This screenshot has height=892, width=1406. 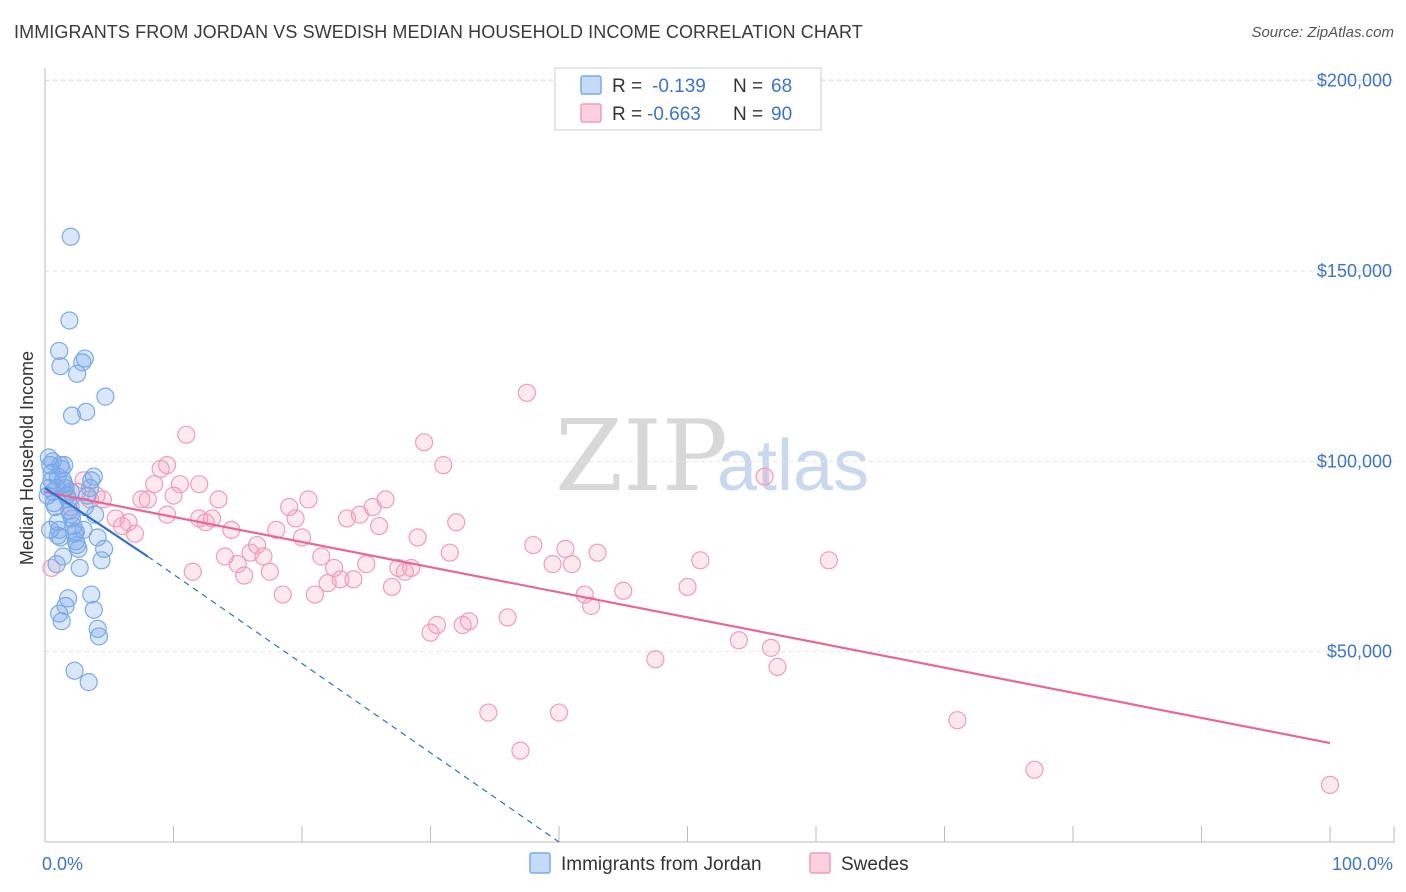 What do you see at coordinates (62, 864) in the screenshot?
I see `x-tick-label: 0.0%` at bounding box center [62, 864].